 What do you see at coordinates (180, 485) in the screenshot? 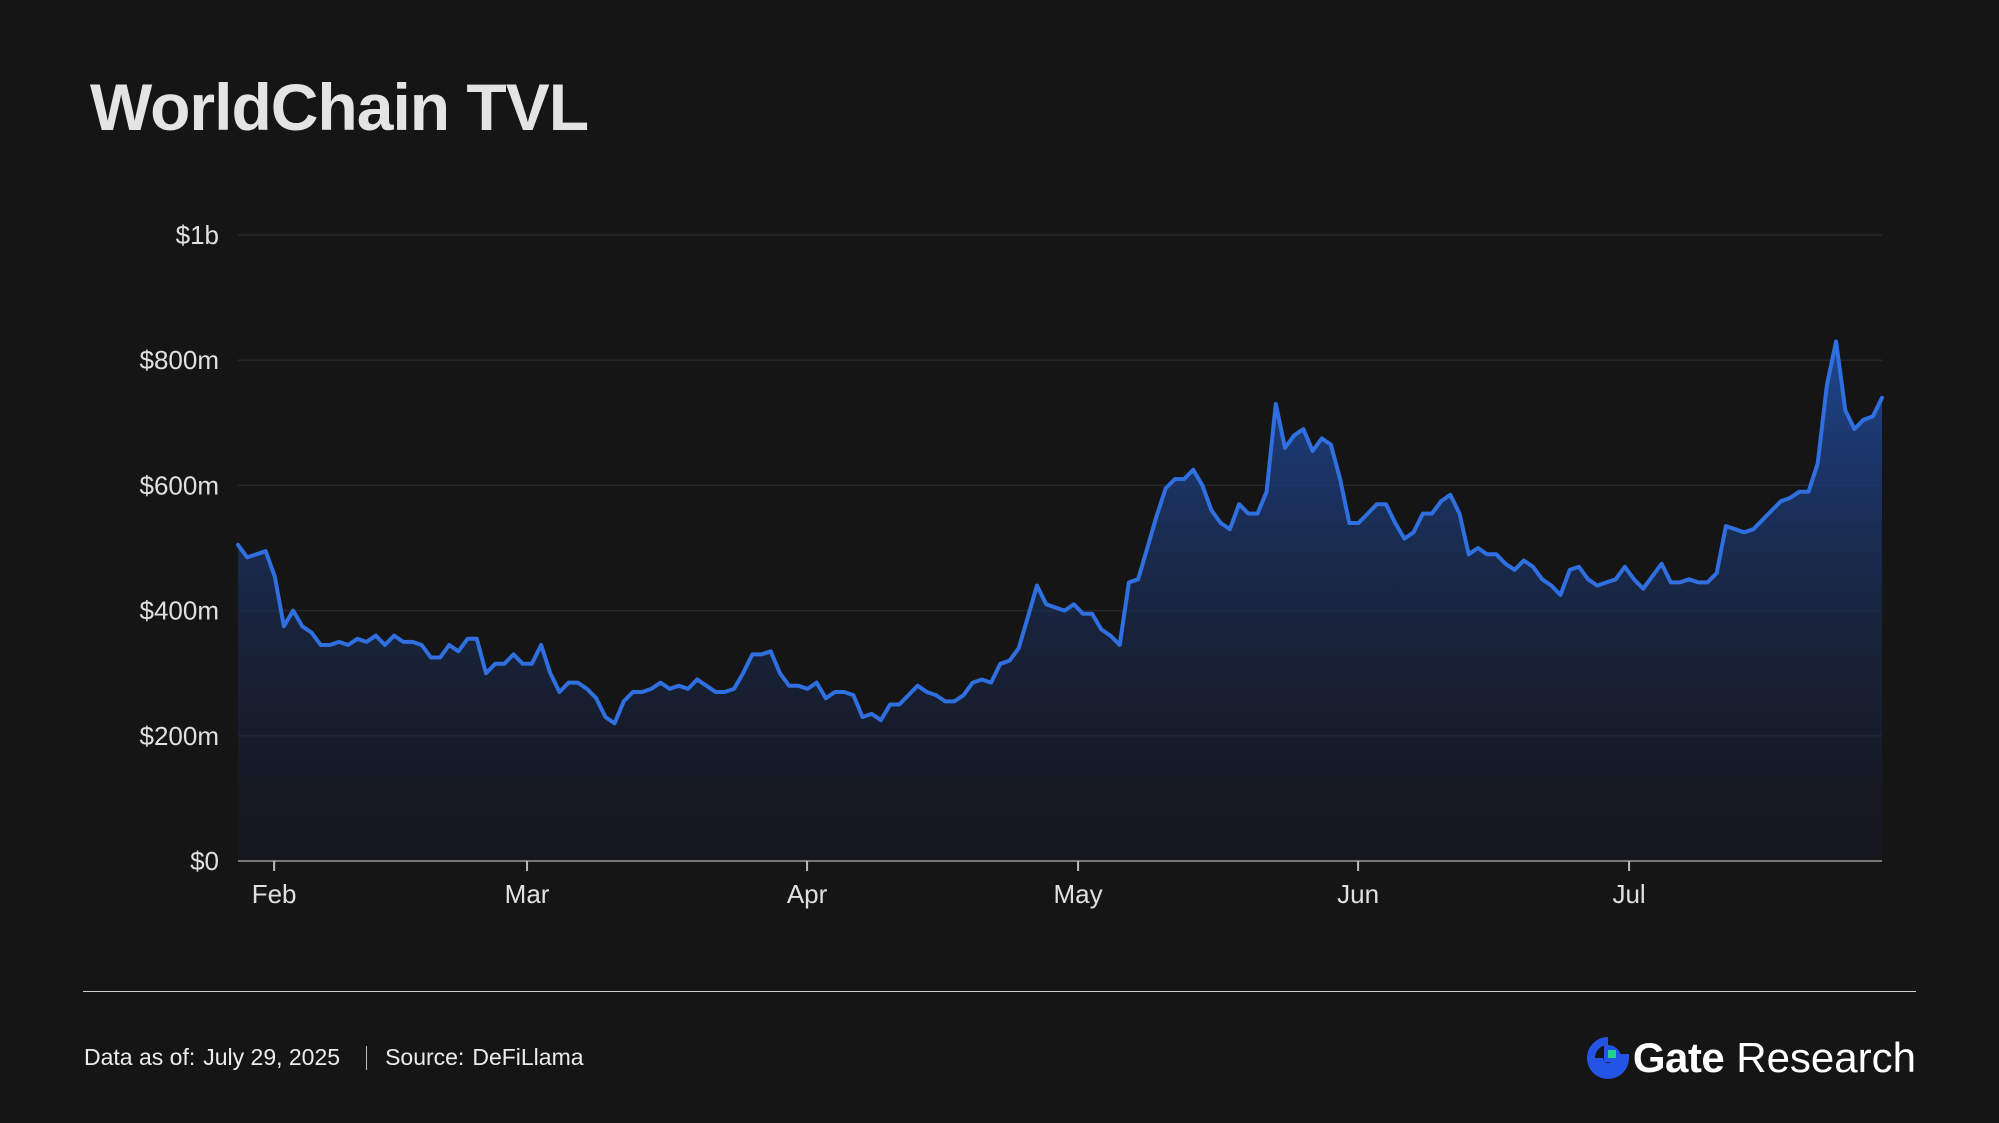
I see `y-tick-label: $600m` at bounding box center [180, 485].